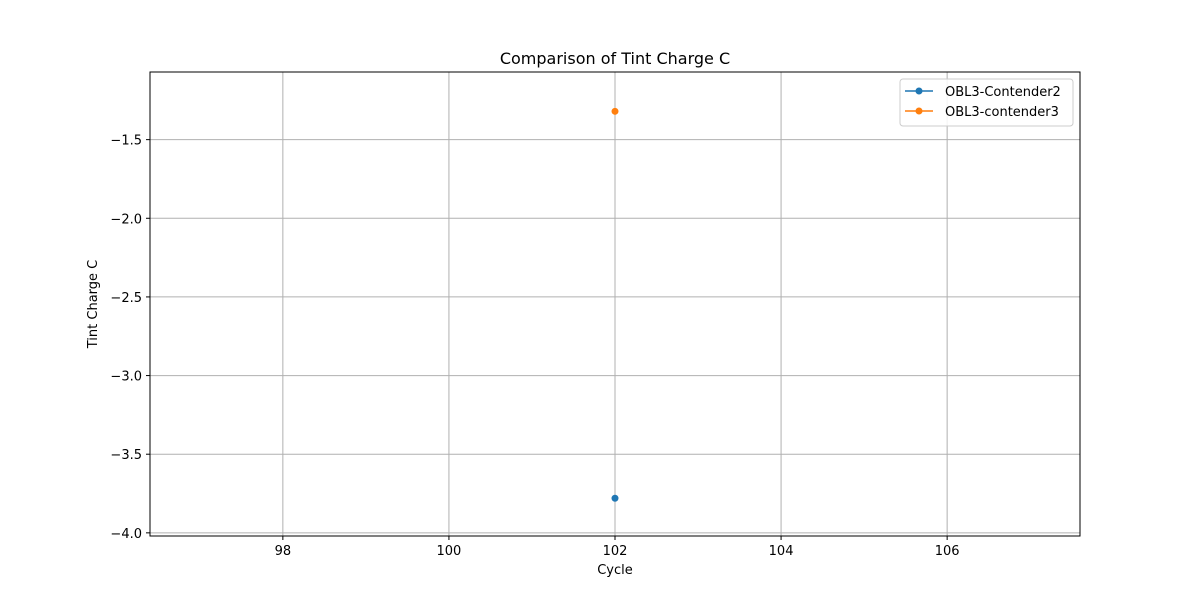  Describe the element at coordinates (126, 219) in the screenshot. I see `y-tick-label: −2.0` at that location.